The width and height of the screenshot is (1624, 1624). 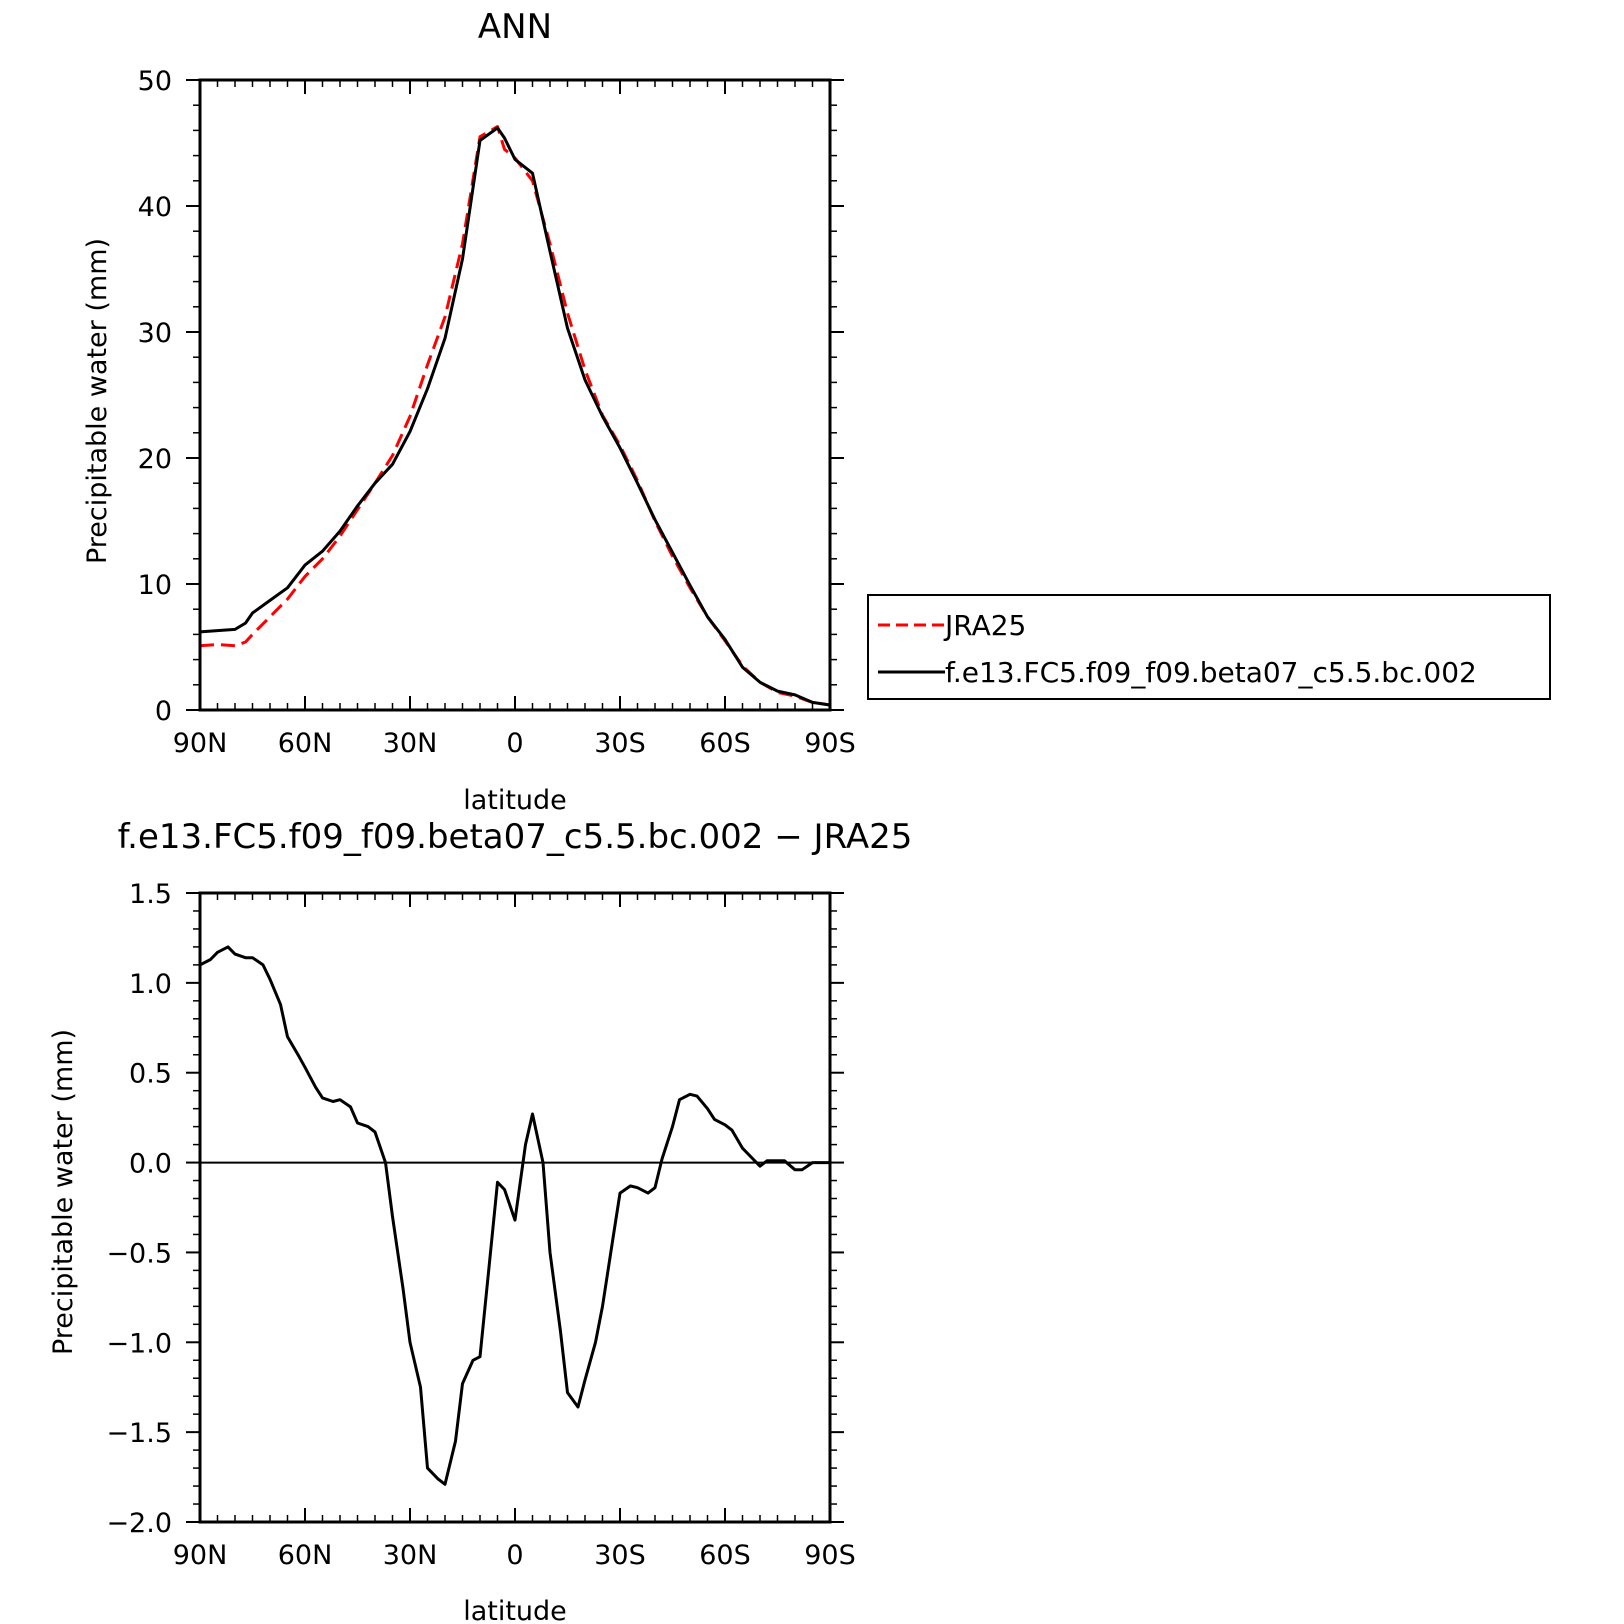 I want to click on bottom-chart-ylabel: Precipitable water (mm), so click(x=63, y=1192).